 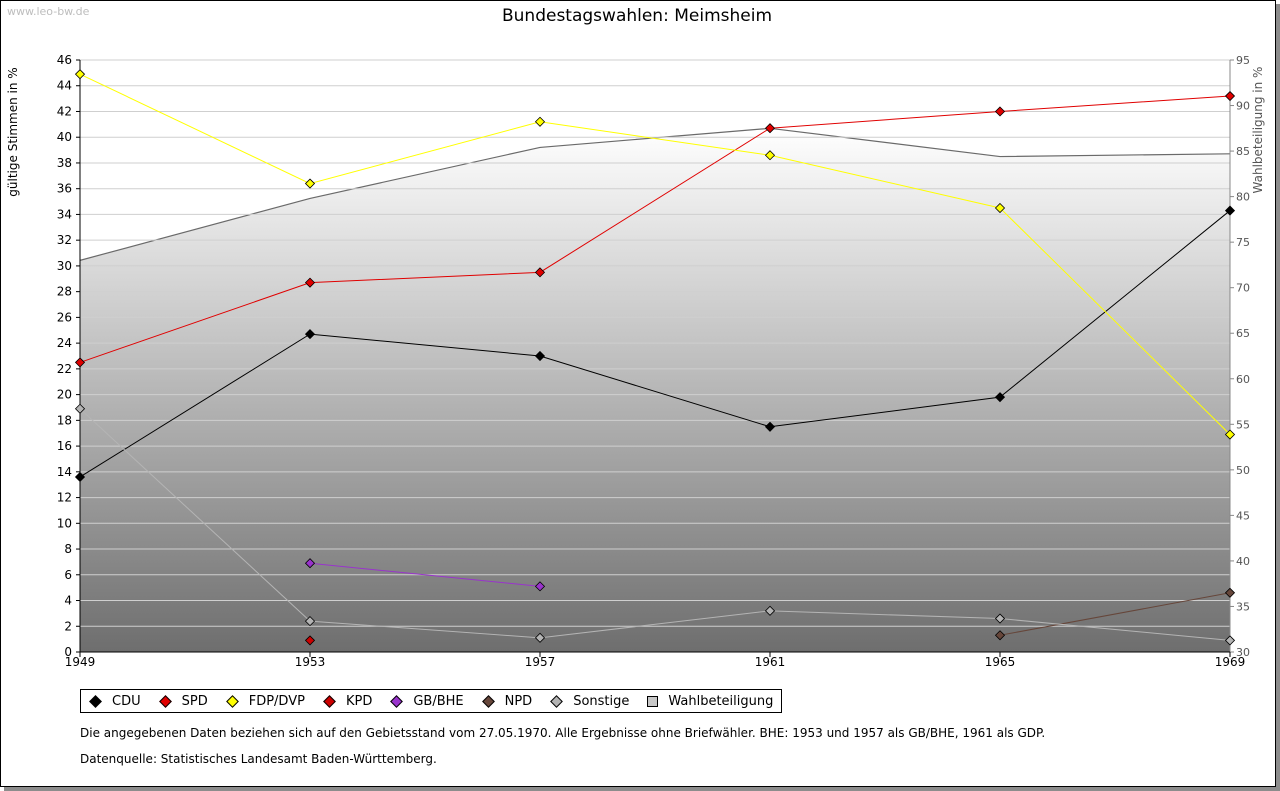 What do you see at coordinates (48, 11) in the screenshot?
I see `watermark: www.leo-bw.de` at bounding box center [48, 11].